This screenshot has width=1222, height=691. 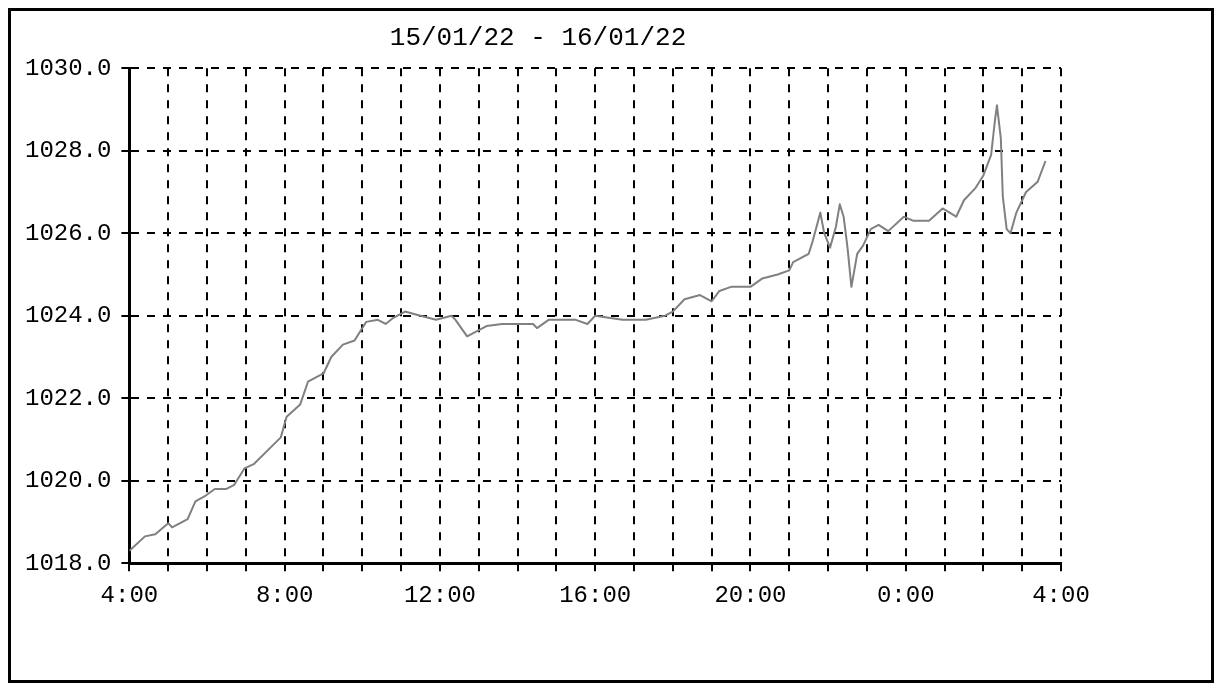 What do you see at coordinates (68, 398) in the screenshot?
I see `y-tick-label: 1022.0` at bounding box center [68, 398].